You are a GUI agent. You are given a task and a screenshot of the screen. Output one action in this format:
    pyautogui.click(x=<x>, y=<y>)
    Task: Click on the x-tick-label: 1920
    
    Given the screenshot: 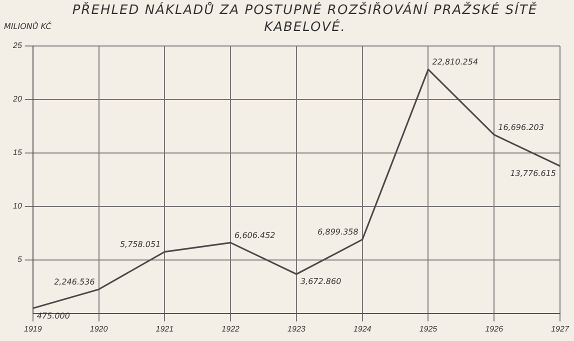 What is the action you would take?
    pyautogui.click(x=99, y=329)
    